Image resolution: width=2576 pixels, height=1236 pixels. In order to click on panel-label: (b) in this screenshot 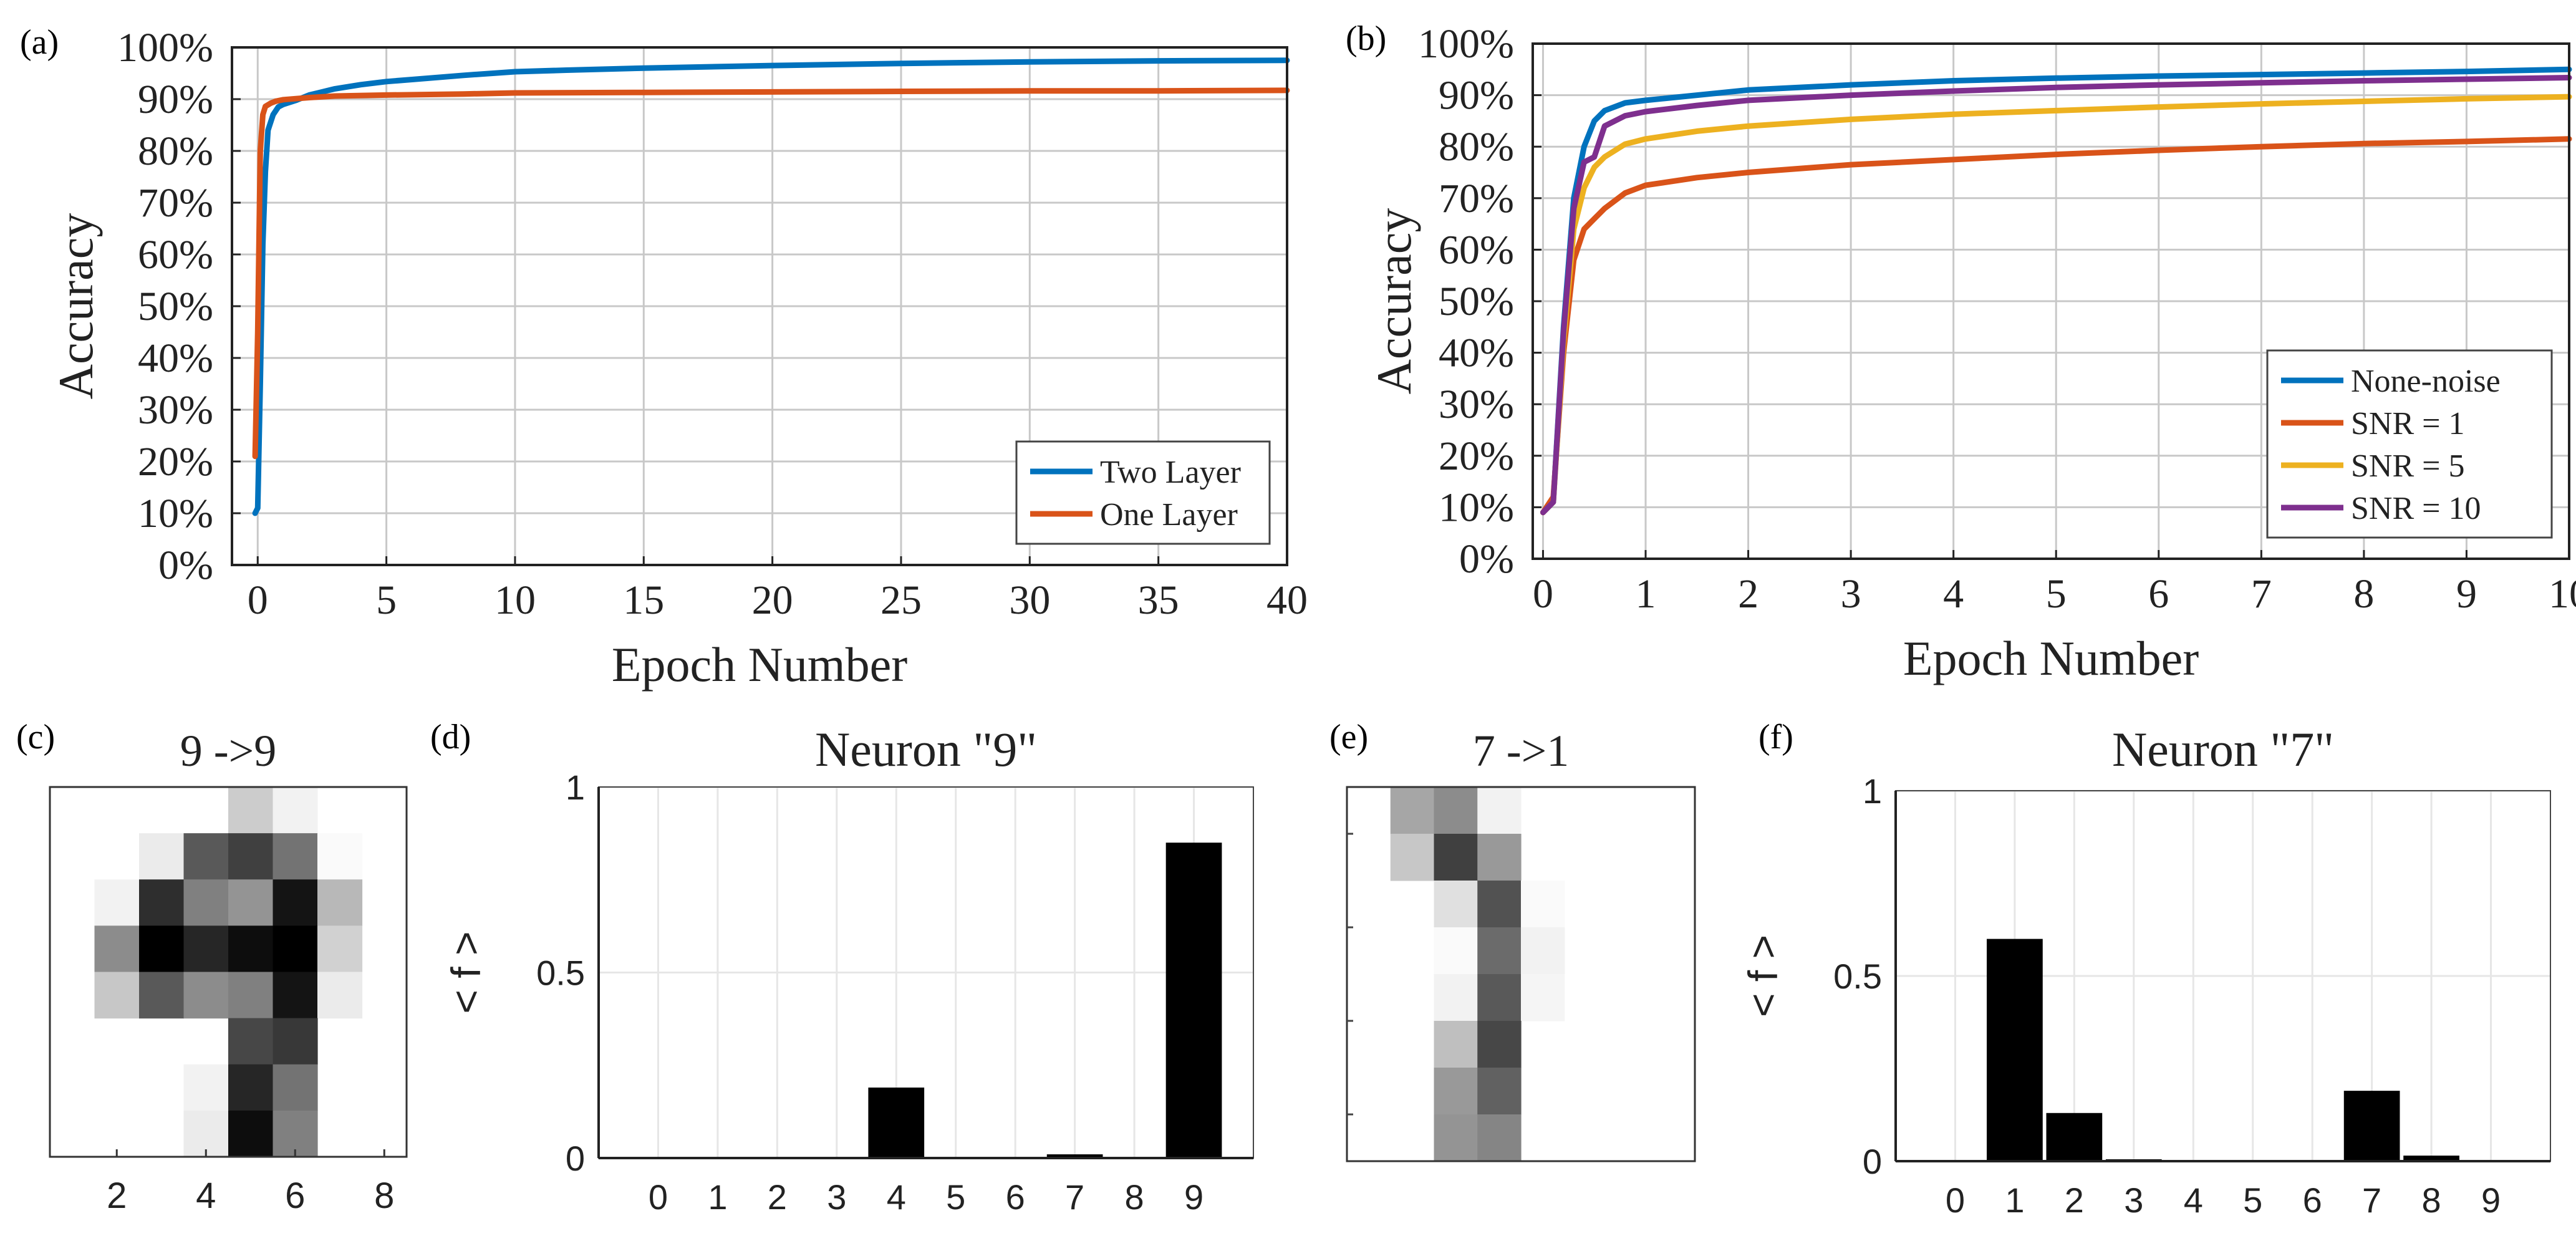, I will do `click(1366, 38)`.